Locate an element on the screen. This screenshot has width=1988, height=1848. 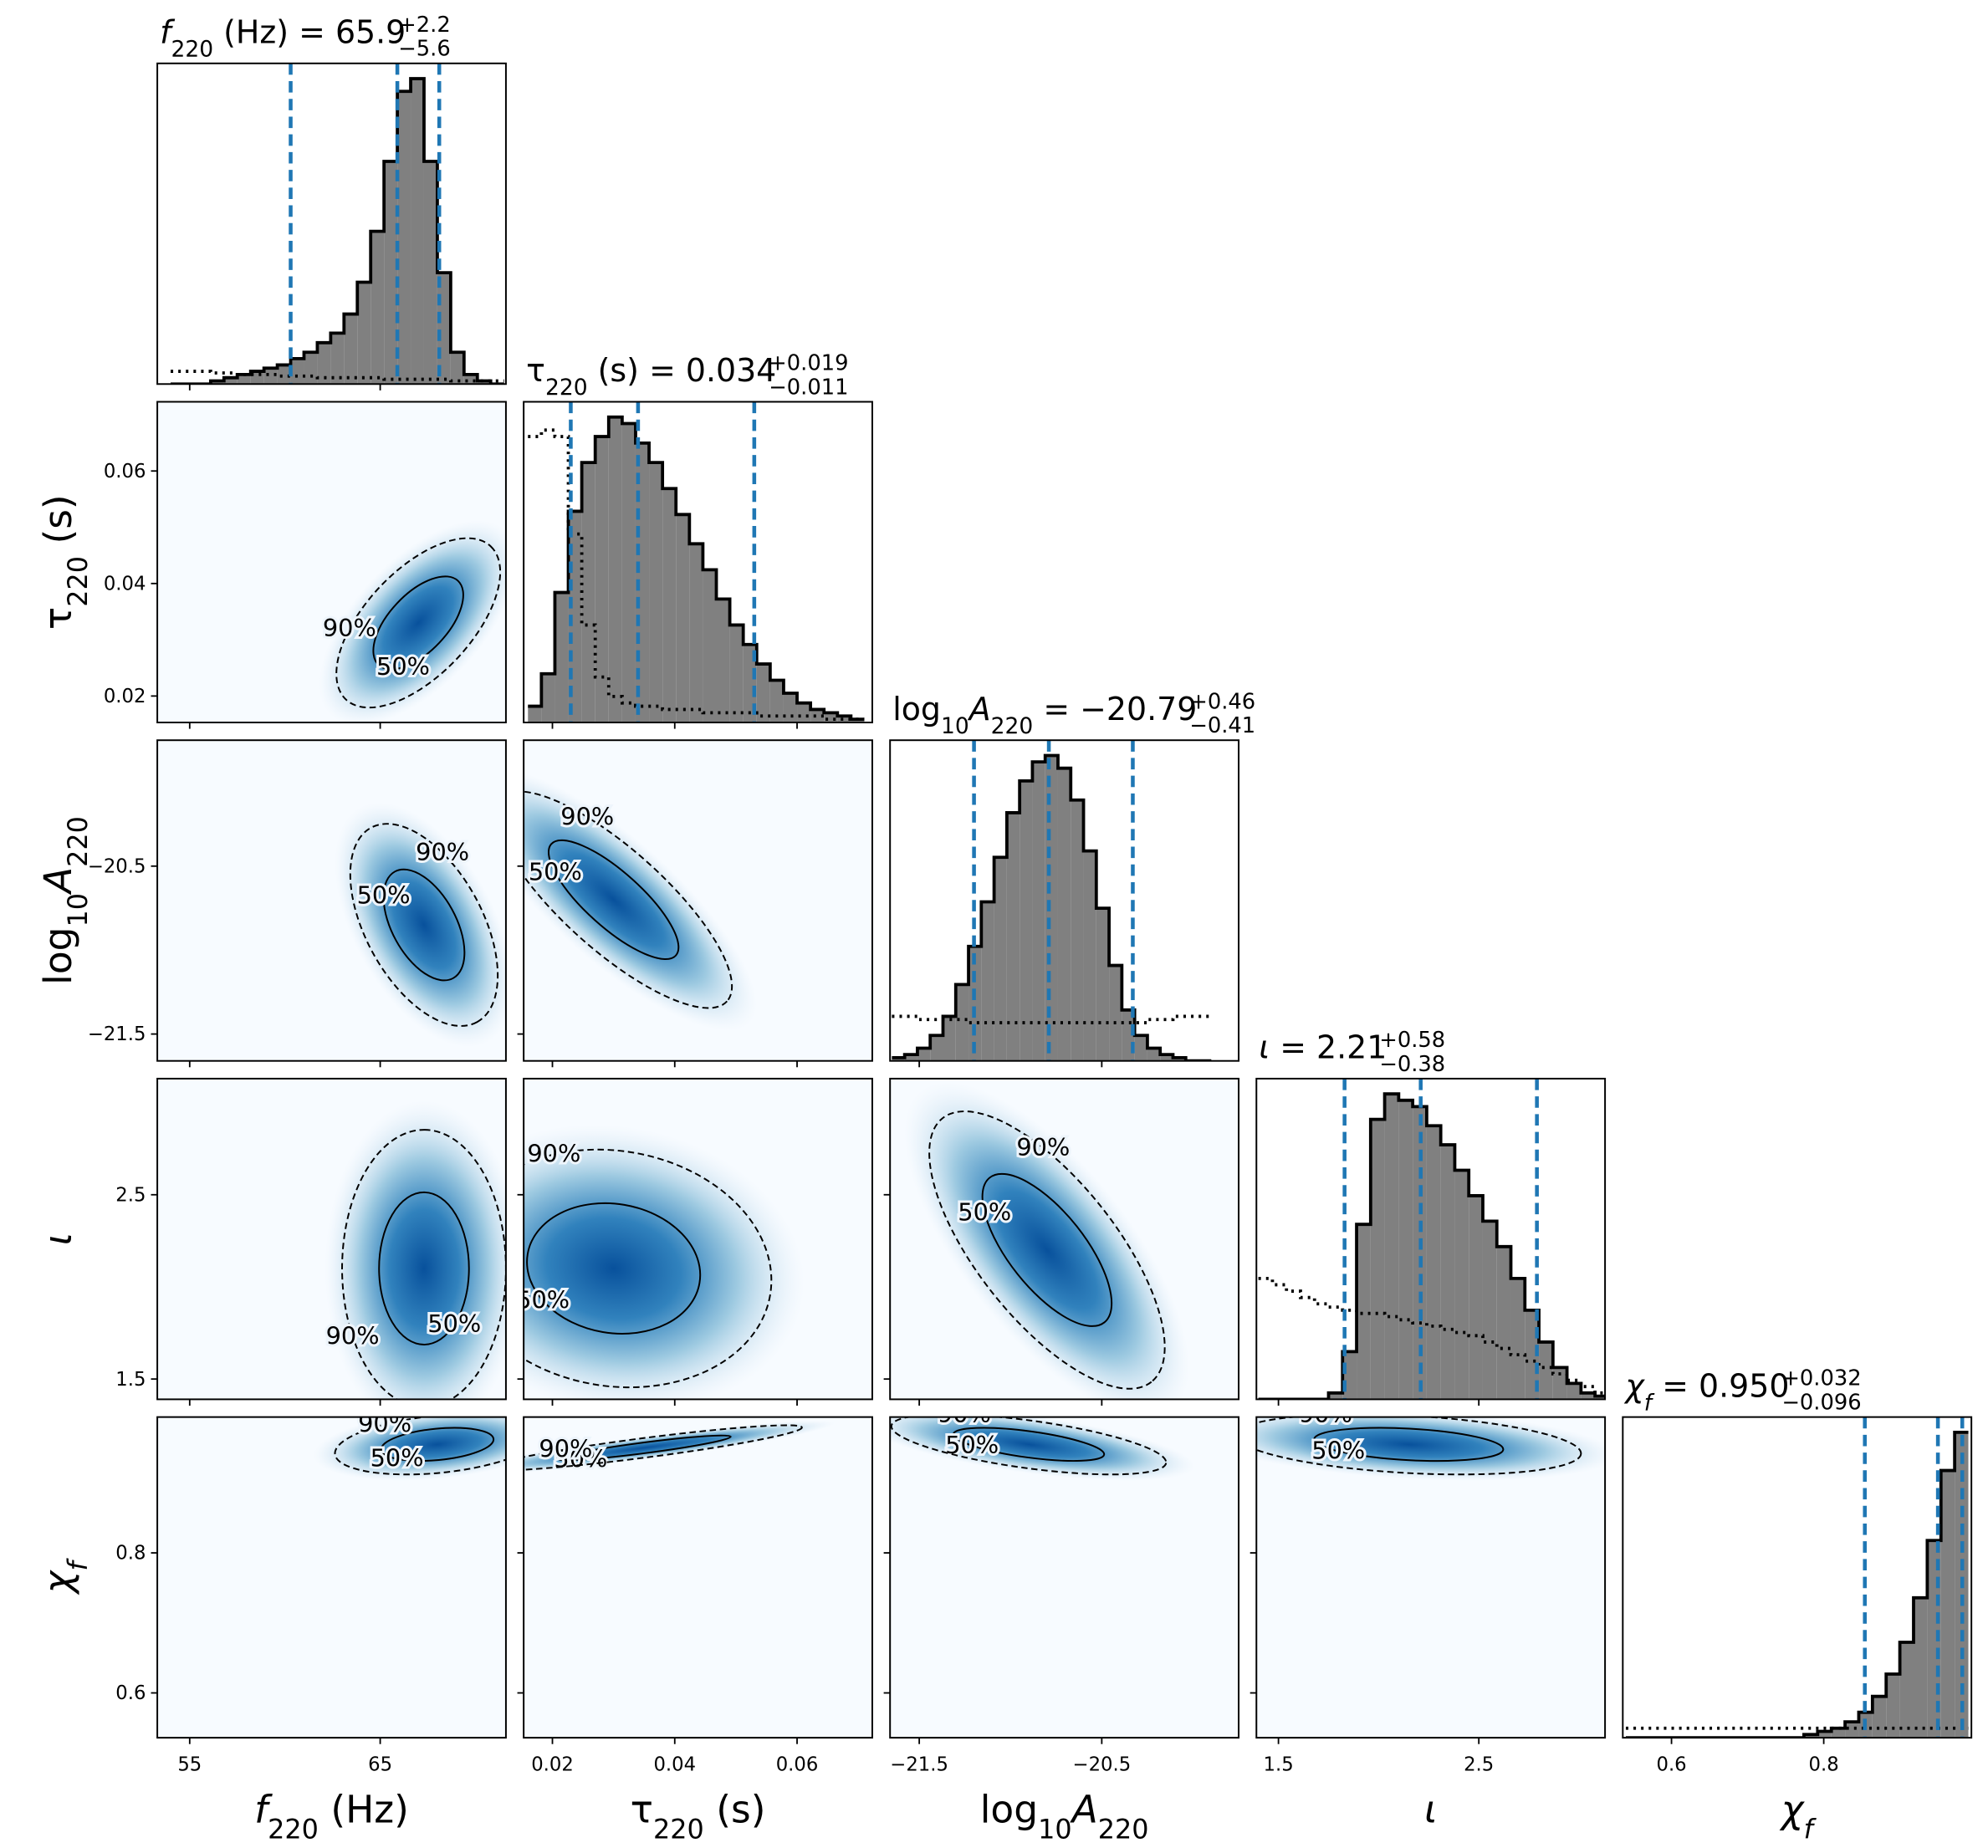
label-part: τ is located at coordinates (58, 618).